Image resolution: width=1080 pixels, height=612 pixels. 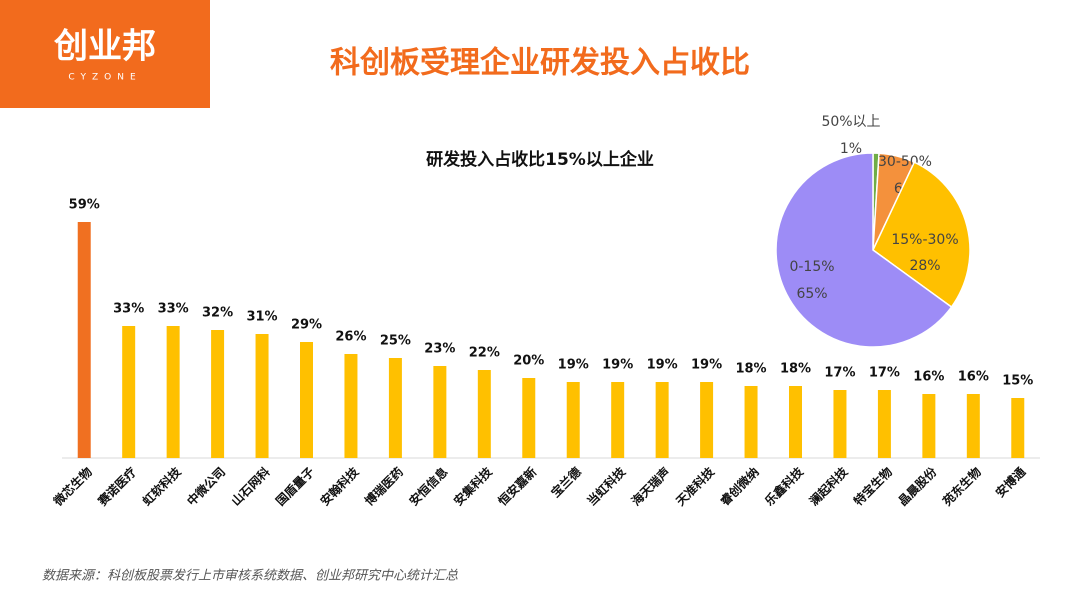 I want to click on value-label: 29%, so click(x=306, y=325).